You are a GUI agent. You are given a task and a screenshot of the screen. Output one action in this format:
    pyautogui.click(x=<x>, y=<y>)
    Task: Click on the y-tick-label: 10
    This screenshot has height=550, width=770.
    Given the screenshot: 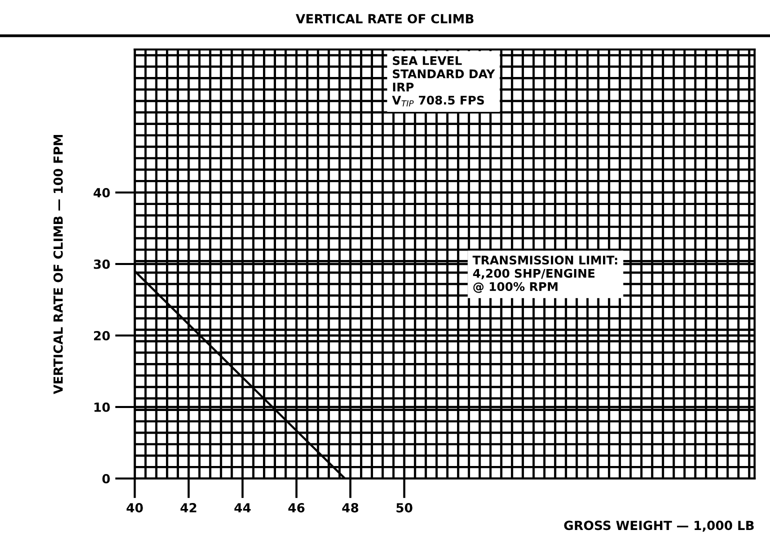 What is the action you would take?
    pyautogui.click(x=102, y=407)
    